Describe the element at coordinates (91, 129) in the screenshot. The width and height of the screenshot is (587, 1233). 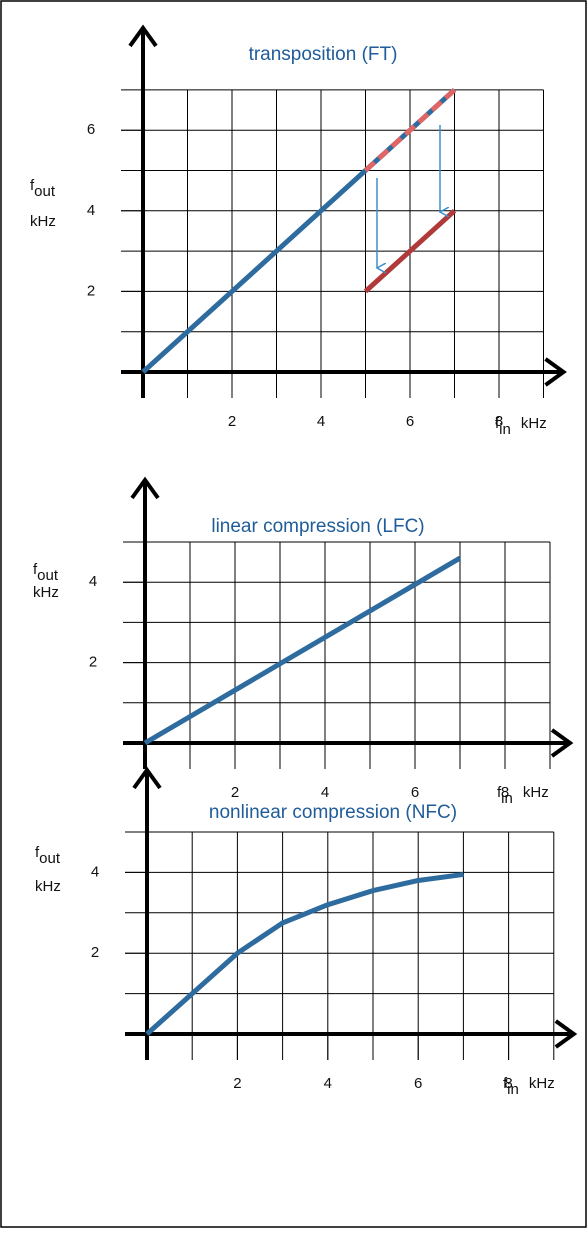
I see `y-tick-label: 6` at that location.